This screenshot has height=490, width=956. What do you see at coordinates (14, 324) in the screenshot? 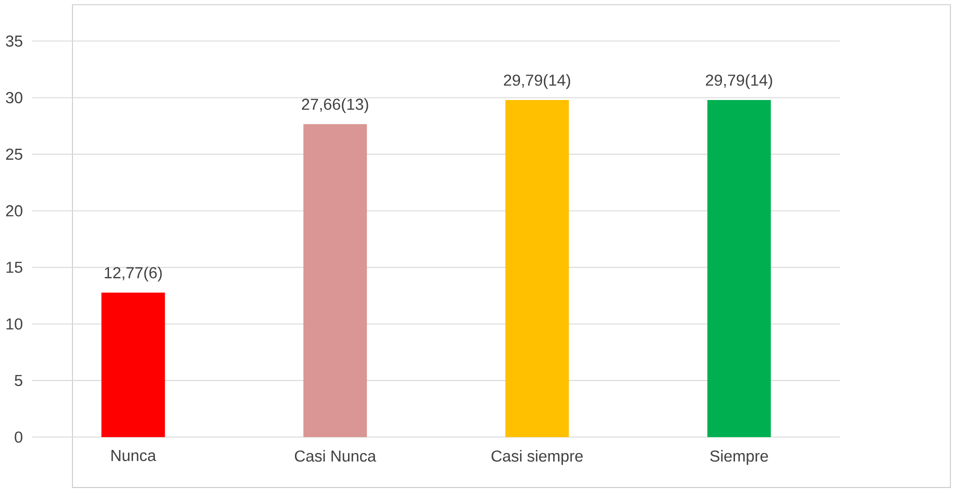
I see `y-tick-label: 10` at bounding box center [14, 324].